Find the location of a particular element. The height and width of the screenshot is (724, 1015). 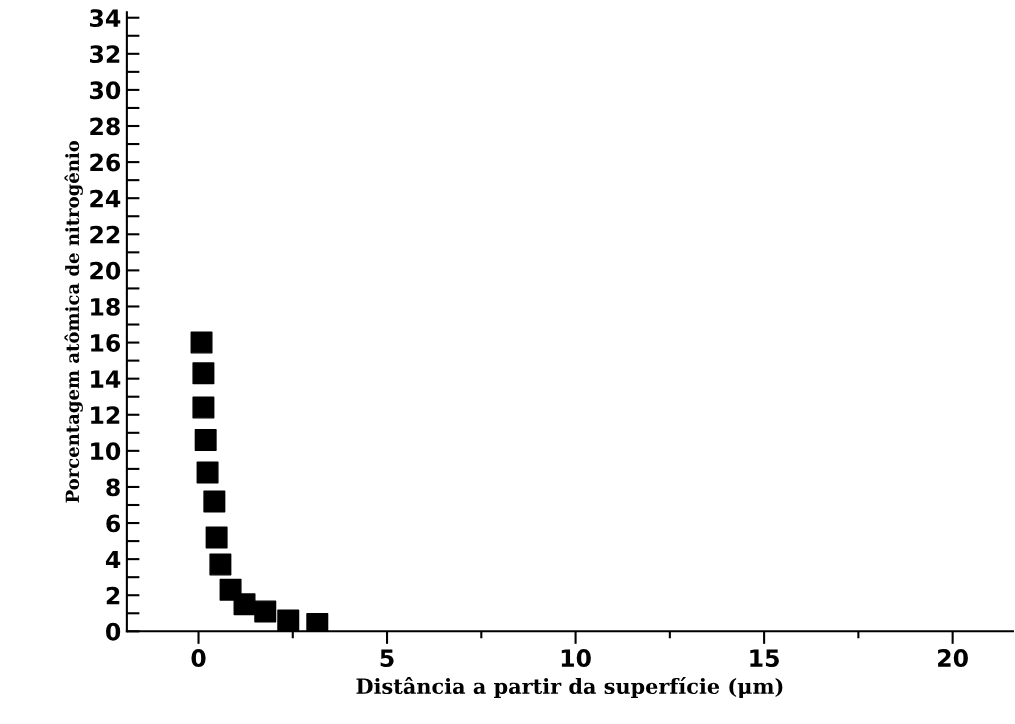

x-tick-label: 15 is located at coordinates (764, 658).